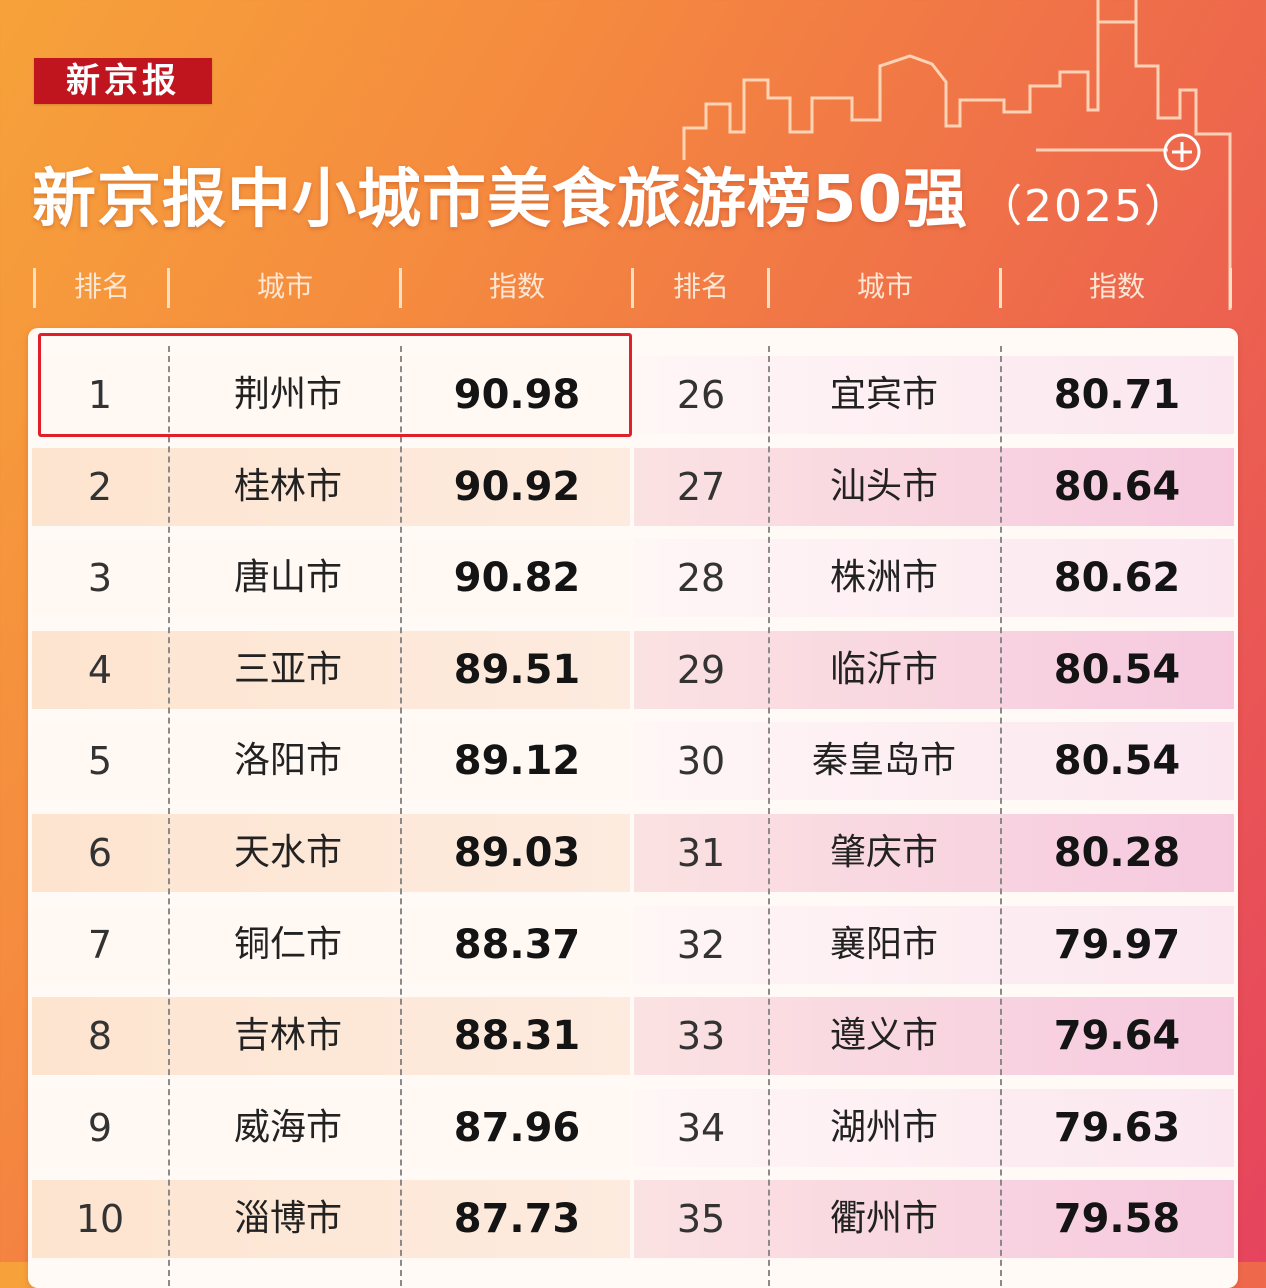 Image resolution: width=1266 pixels, height=1288 pixels. What do you see at coordinates (517, 487) in the screenshot?
I see `score-cell: 90.92` at bounding box center [517, 487].